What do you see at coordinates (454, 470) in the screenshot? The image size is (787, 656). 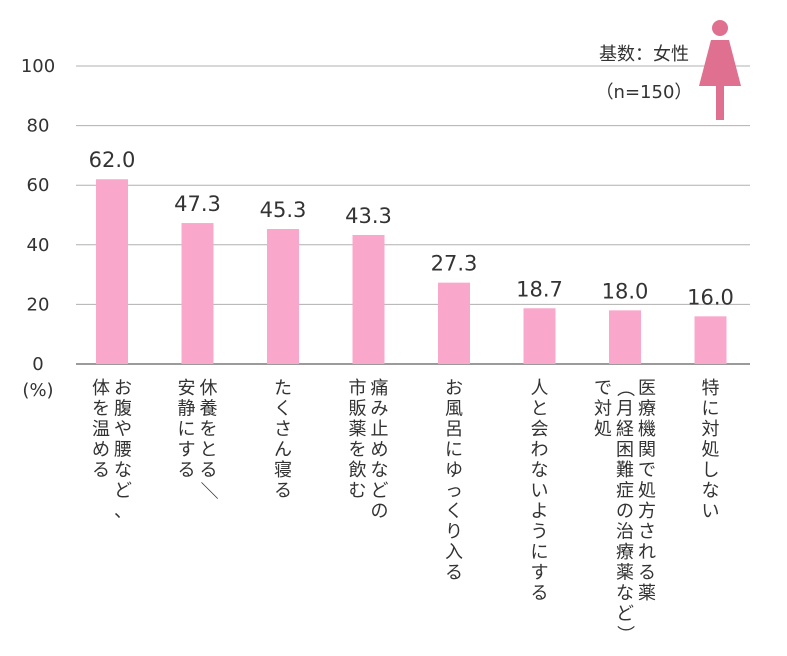 I see `category-char: ゆ` at bounding box center [454, 470].